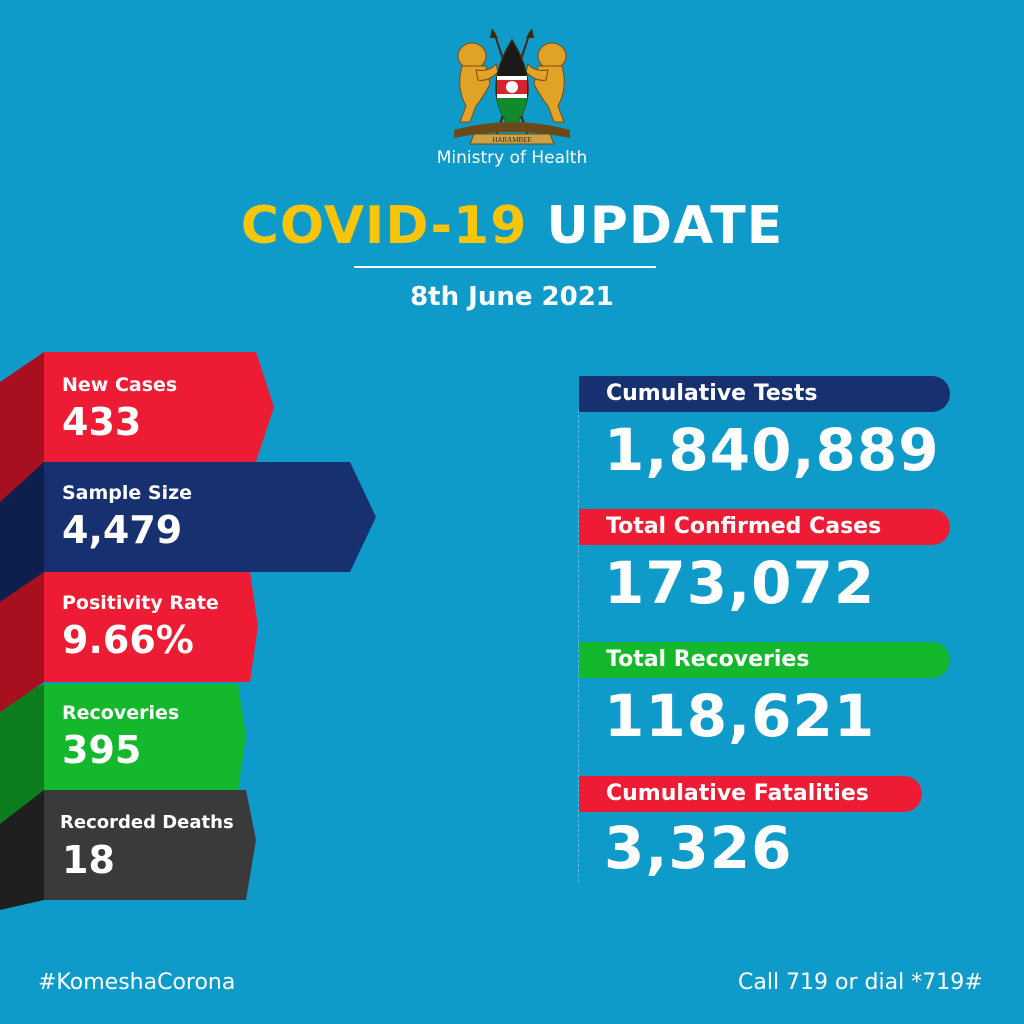  I want to click on ribbon-recorded-deaths-shape, so click(128, 850).